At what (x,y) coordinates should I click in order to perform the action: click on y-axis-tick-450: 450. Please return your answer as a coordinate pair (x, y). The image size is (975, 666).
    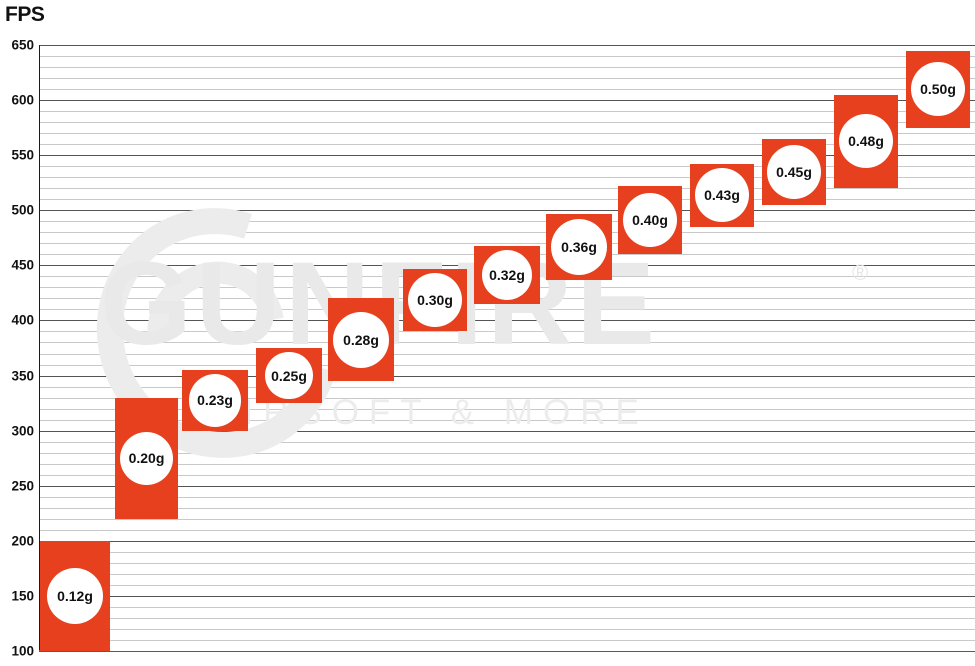
    Looking at the image, I should click on (22, 265).